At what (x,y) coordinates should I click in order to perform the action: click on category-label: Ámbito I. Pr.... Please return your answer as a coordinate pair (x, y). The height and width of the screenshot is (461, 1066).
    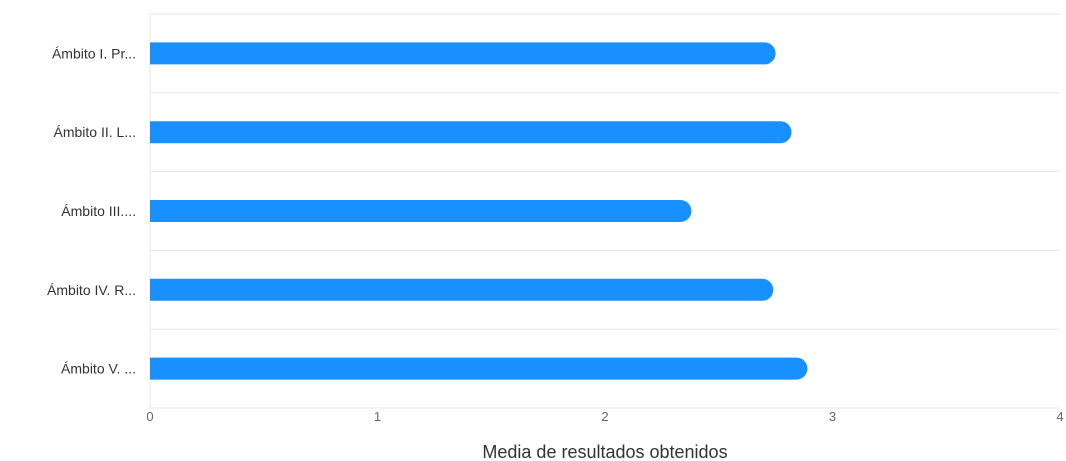
    Looking at the image, I should click on (94, 53).